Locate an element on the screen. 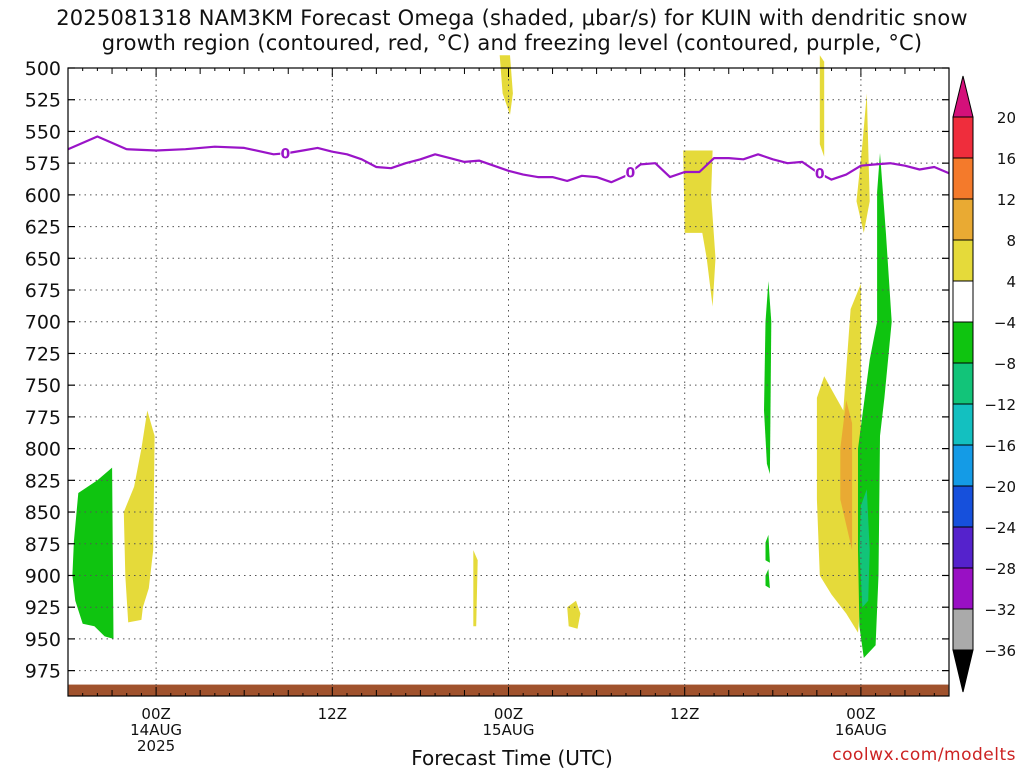  y-tick-label-625: 625 is located at coordinates (43, 228).